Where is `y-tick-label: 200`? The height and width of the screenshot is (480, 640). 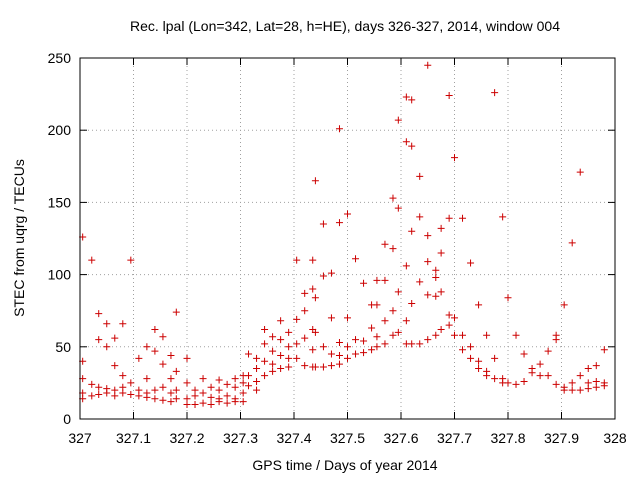
y-tick-label: 200 is located at coordinates (60, 130).